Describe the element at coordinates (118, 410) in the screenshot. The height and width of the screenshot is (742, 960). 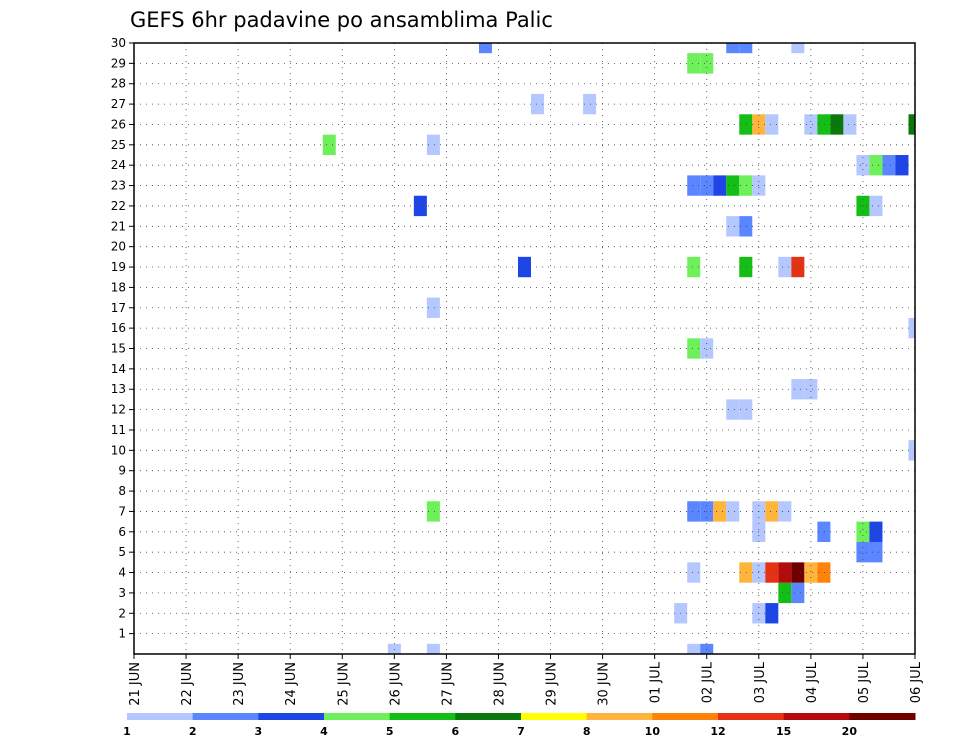
I see `y-tick-label: 12` at that location.